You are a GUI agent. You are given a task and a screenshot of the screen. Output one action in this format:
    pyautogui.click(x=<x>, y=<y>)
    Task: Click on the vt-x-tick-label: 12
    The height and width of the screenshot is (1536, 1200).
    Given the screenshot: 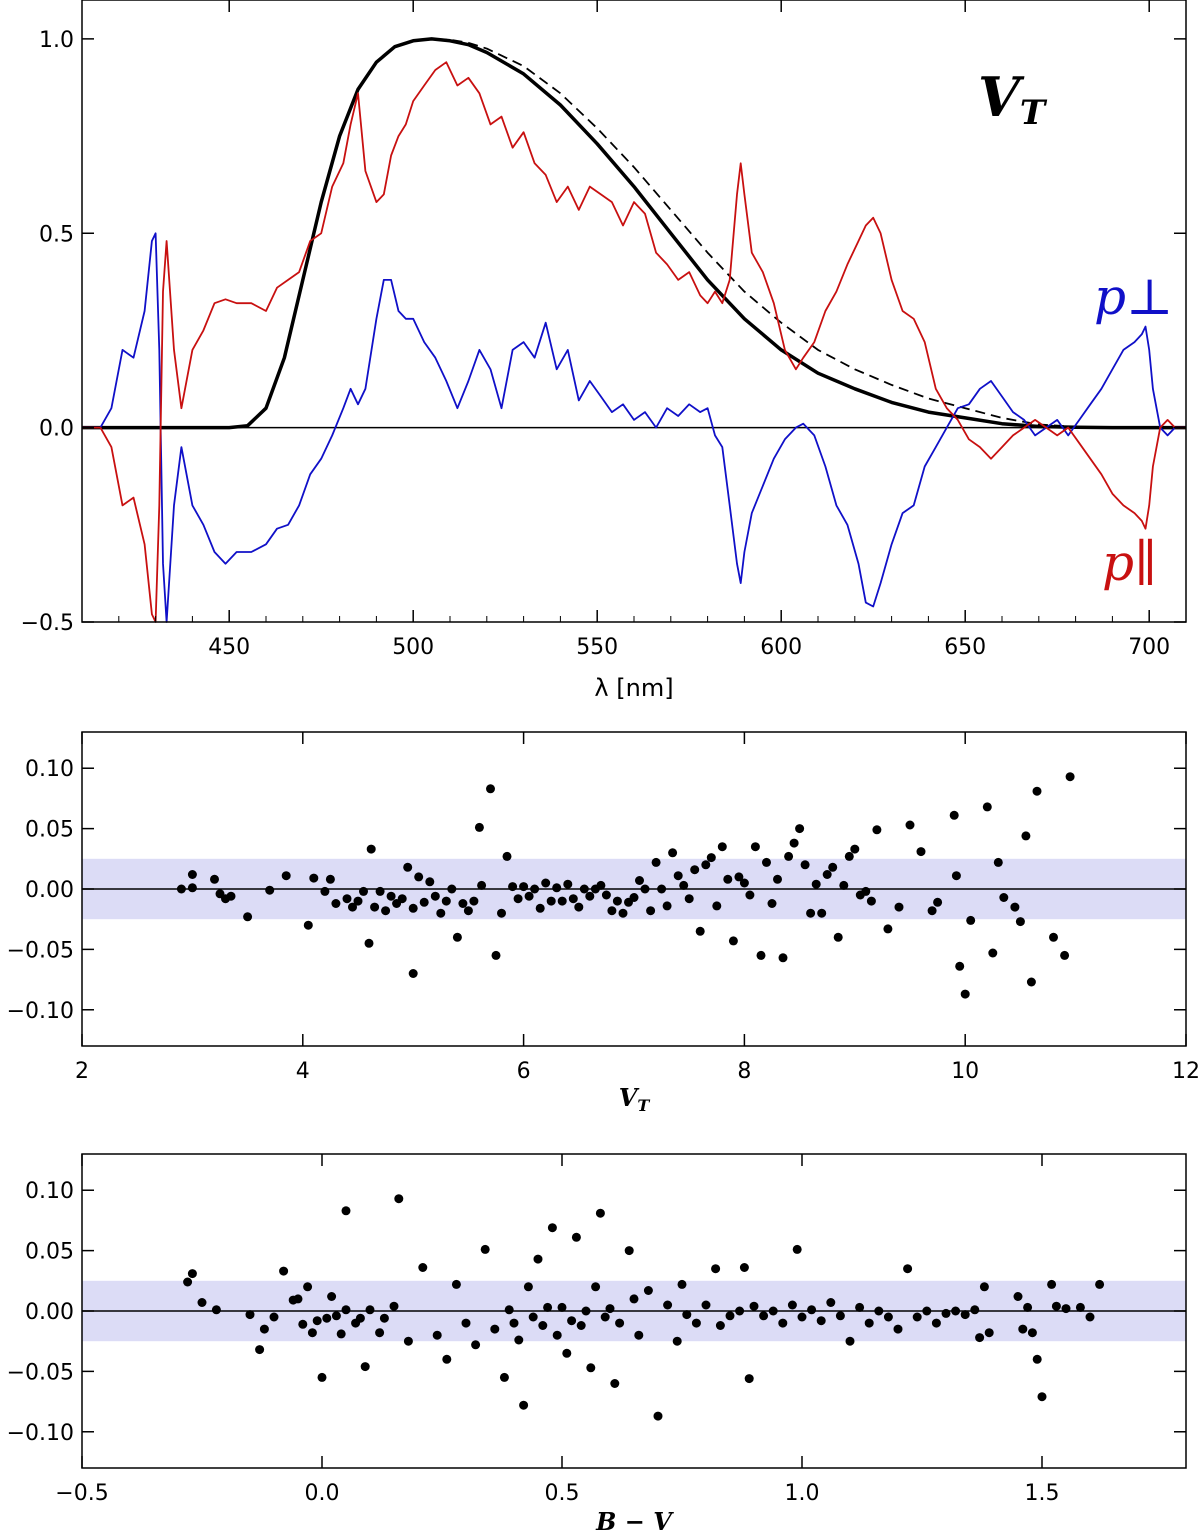 What is the action you would take?
    pyautogui.click(x=1186, y=1071)
    